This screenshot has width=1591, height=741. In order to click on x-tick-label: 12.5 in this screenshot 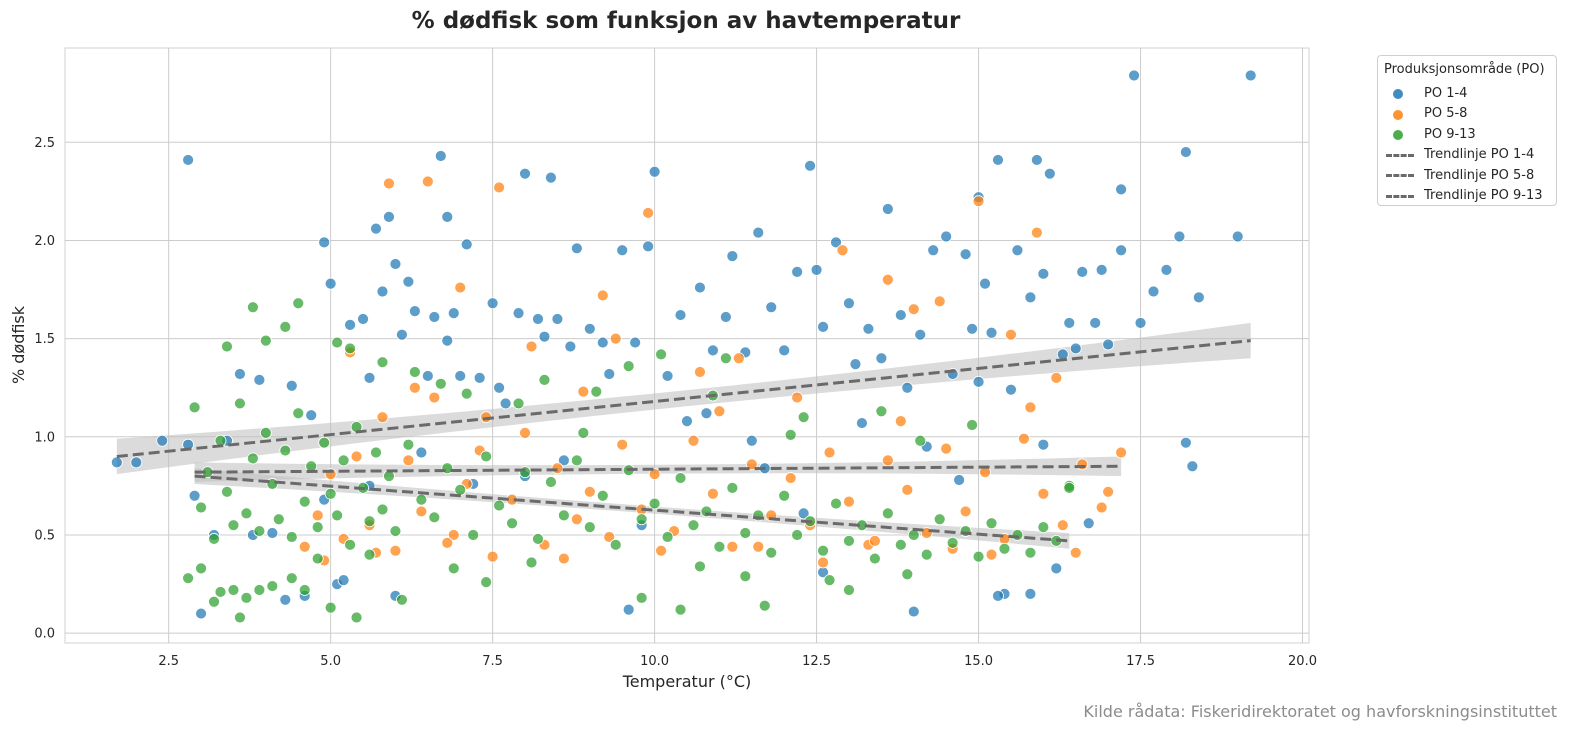, I will do `click(816, 661)`.